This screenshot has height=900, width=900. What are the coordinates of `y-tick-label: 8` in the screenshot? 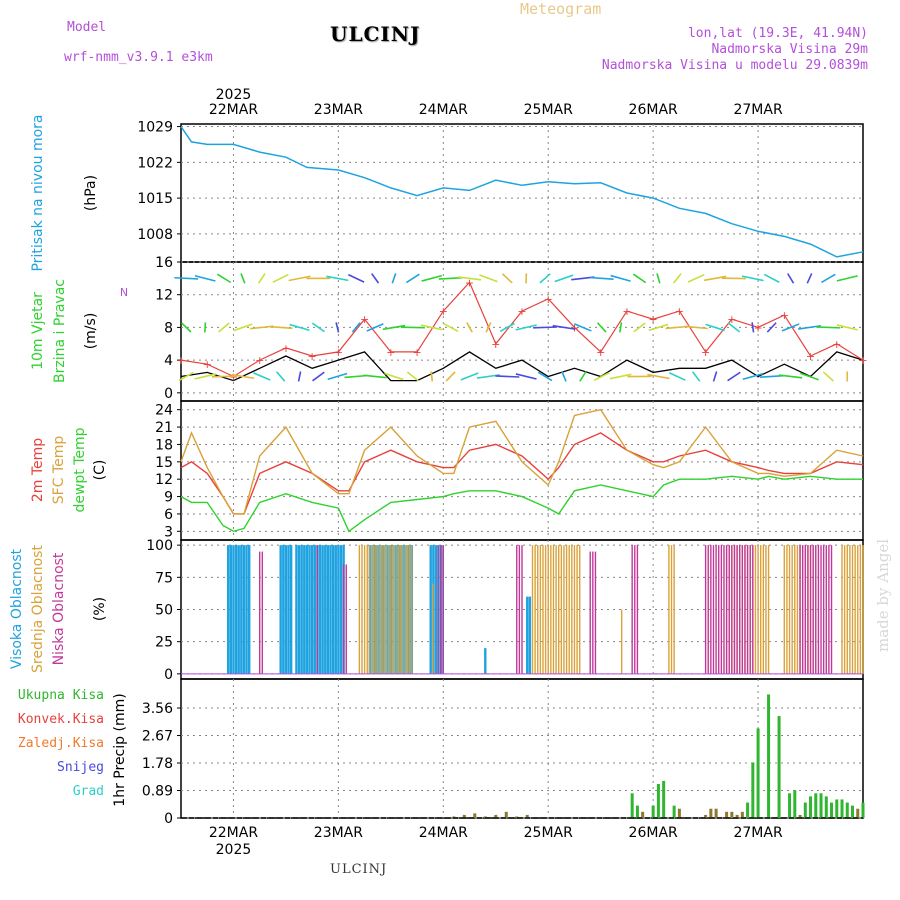 It's located at (168, 328).